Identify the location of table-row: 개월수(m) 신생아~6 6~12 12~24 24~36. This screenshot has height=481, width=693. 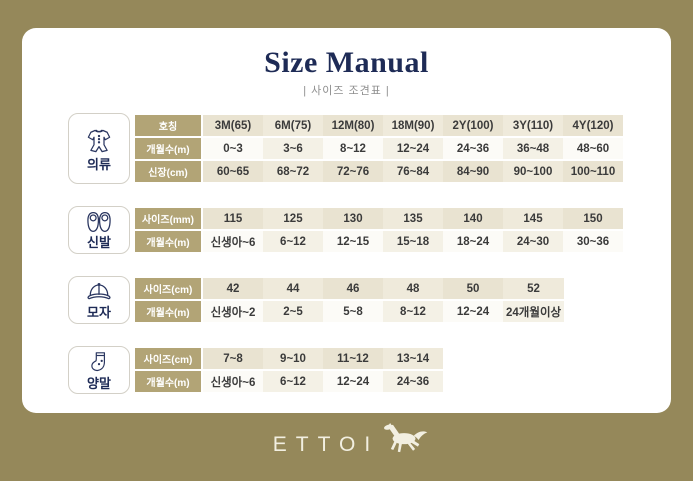
(289, 381).